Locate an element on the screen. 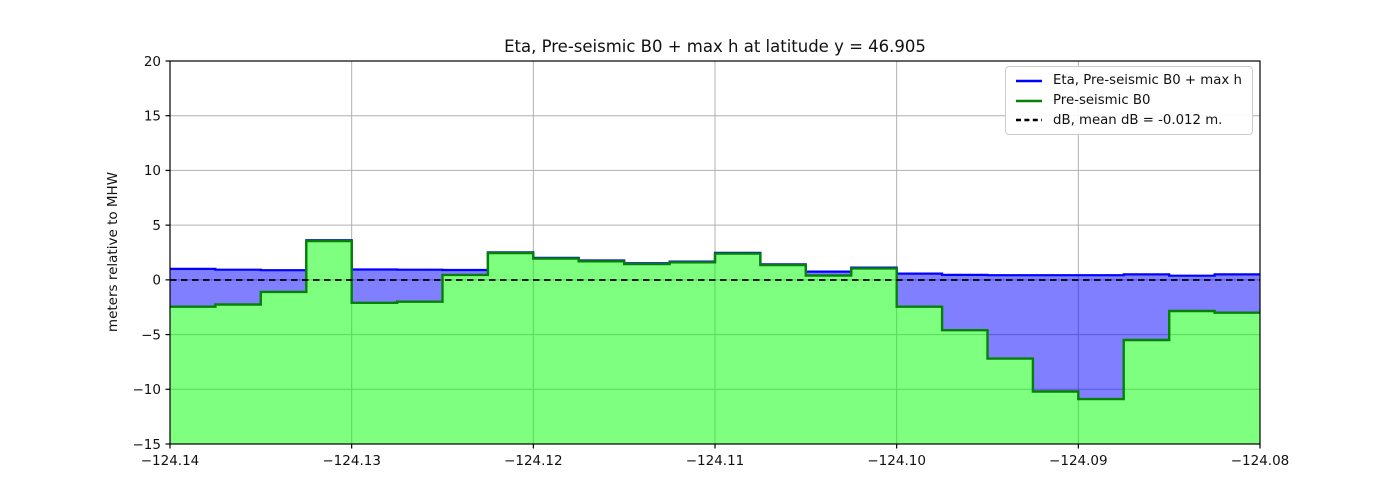  y-axis-label: meters relative to MHW is located at coordinates (113, 252).